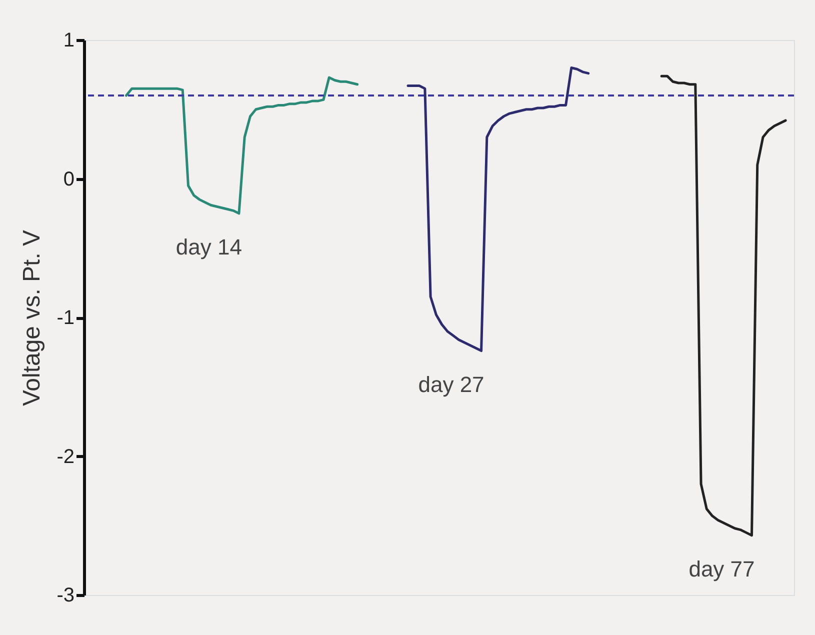  Describe the element at coordinates (65, 318) in the screenshot. I see `y-tick-label: -1` at that location.